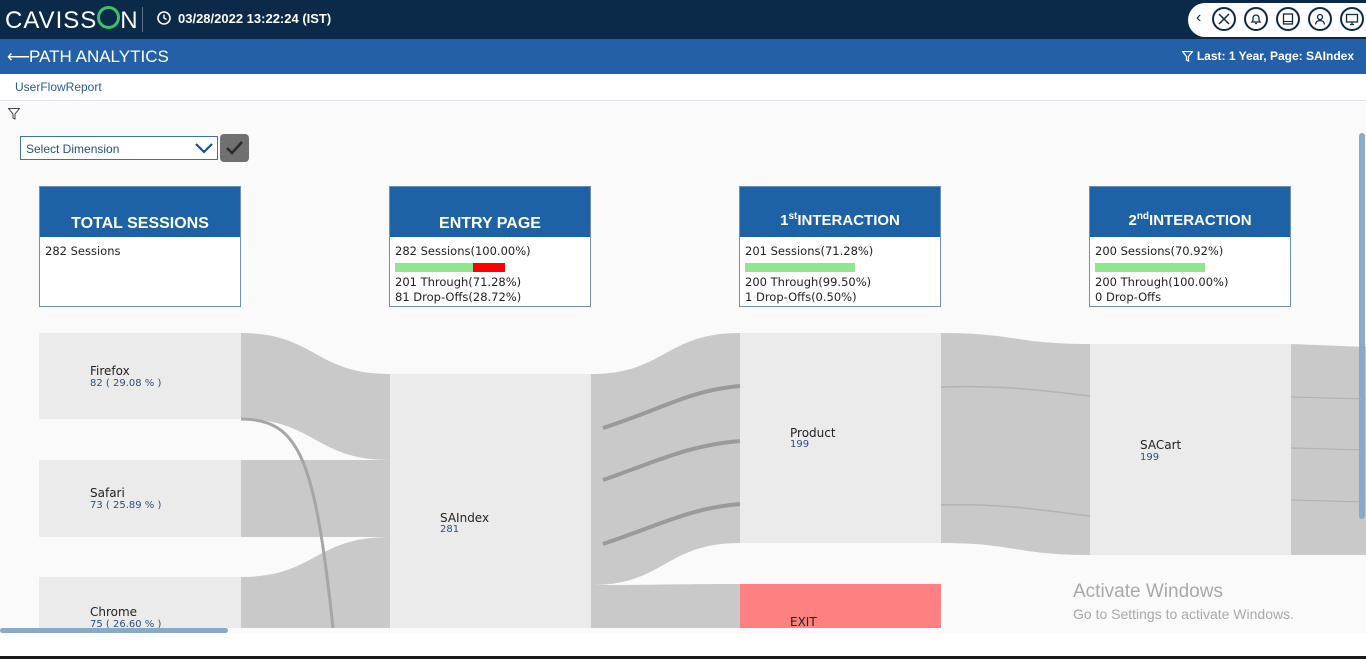  What do you see at coordinates (458, 282) in the screenshot?
I see `stage-through: 201 Through(71.28%)` at bounding box center [458, 282].